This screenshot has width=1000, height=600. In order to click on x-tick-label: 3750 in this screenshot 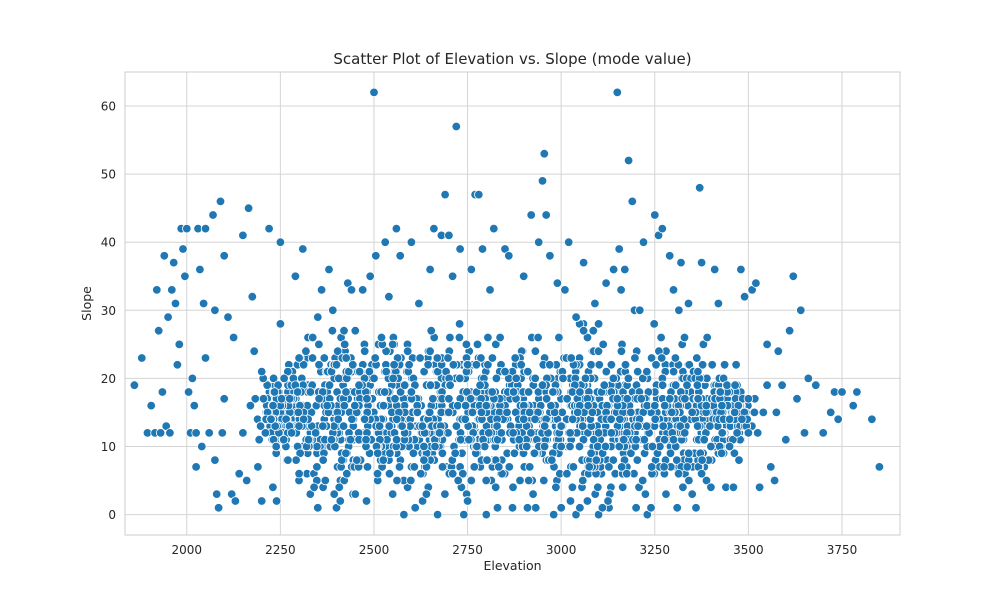, I will do `click(842, 550)`.